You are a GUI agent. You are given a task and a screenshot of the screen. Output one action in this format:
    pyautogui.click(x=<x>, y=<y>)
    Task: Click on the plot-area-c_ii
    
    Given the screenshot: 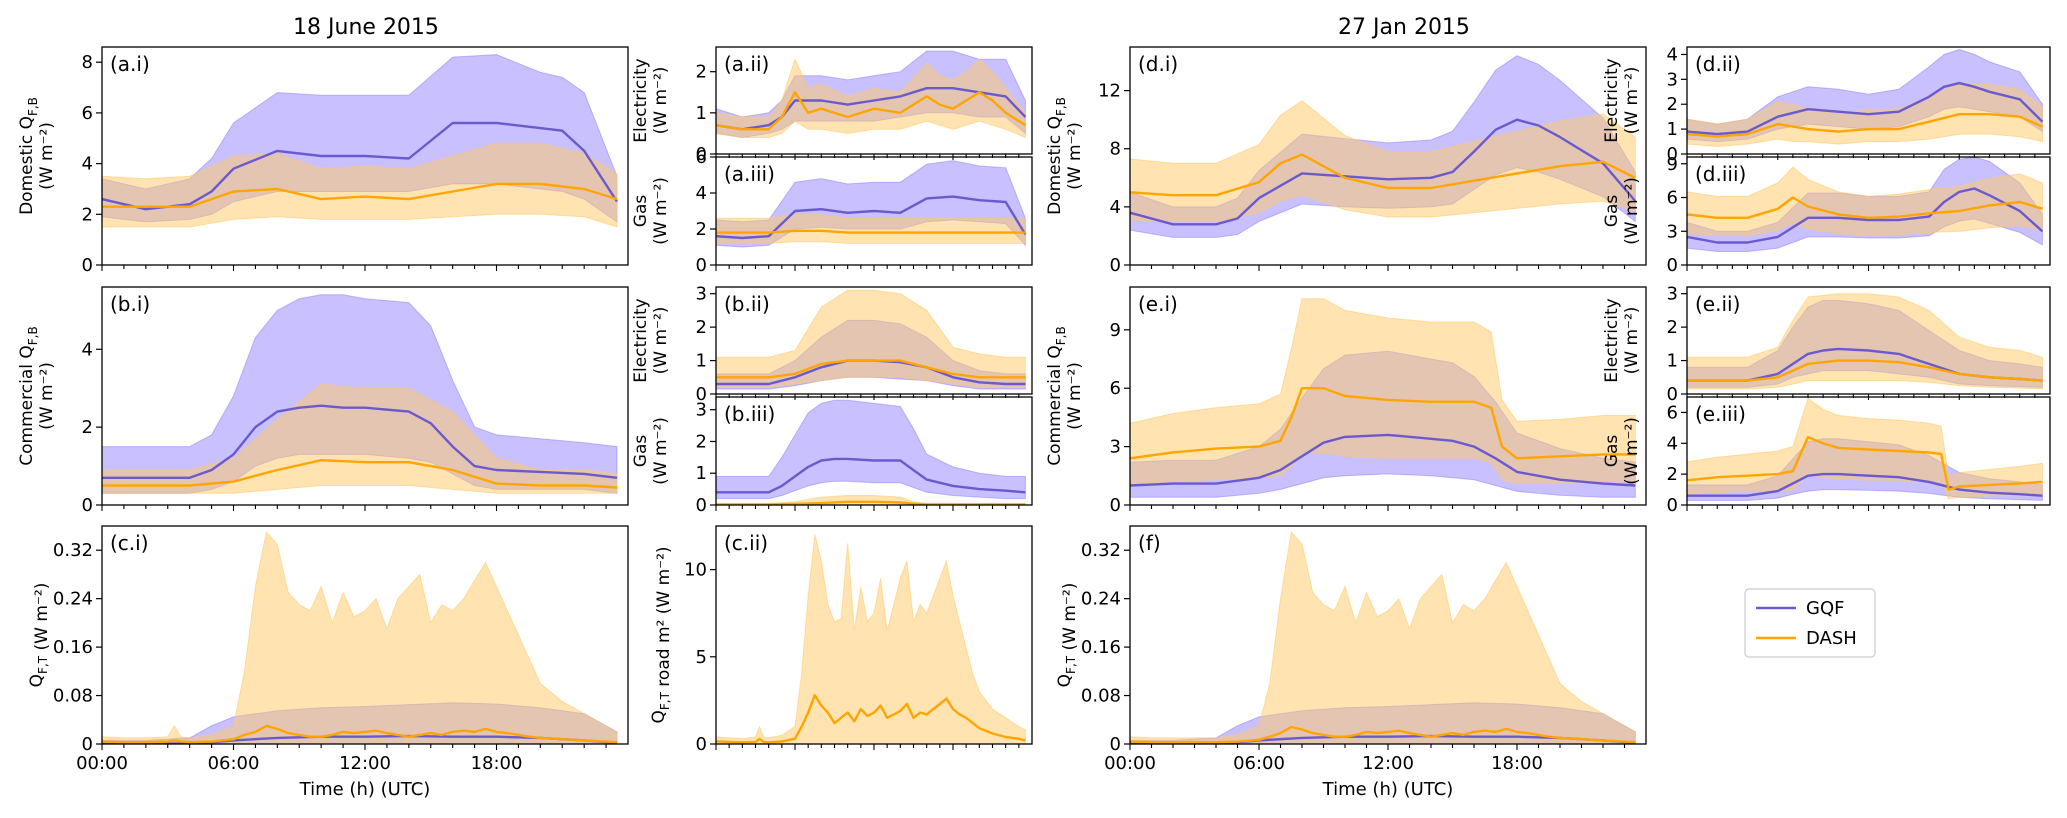 What is the action you would take?
    pyautogui.click(x=871, y=639)
    